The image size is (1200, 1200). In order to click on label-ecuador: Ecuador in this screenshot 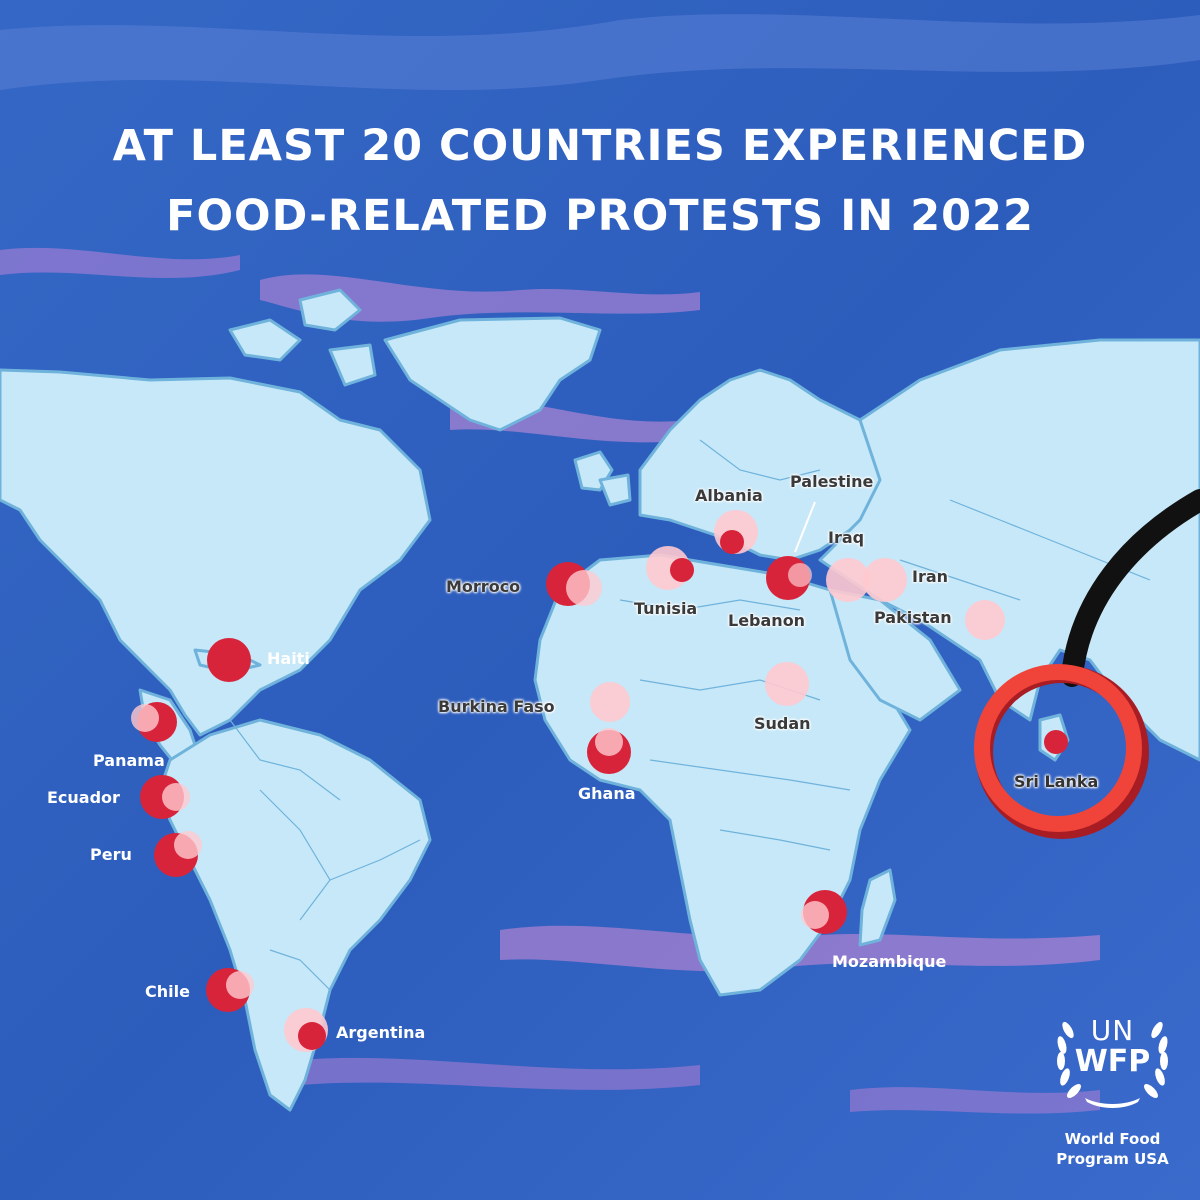, I will do `click(83, 797)`.